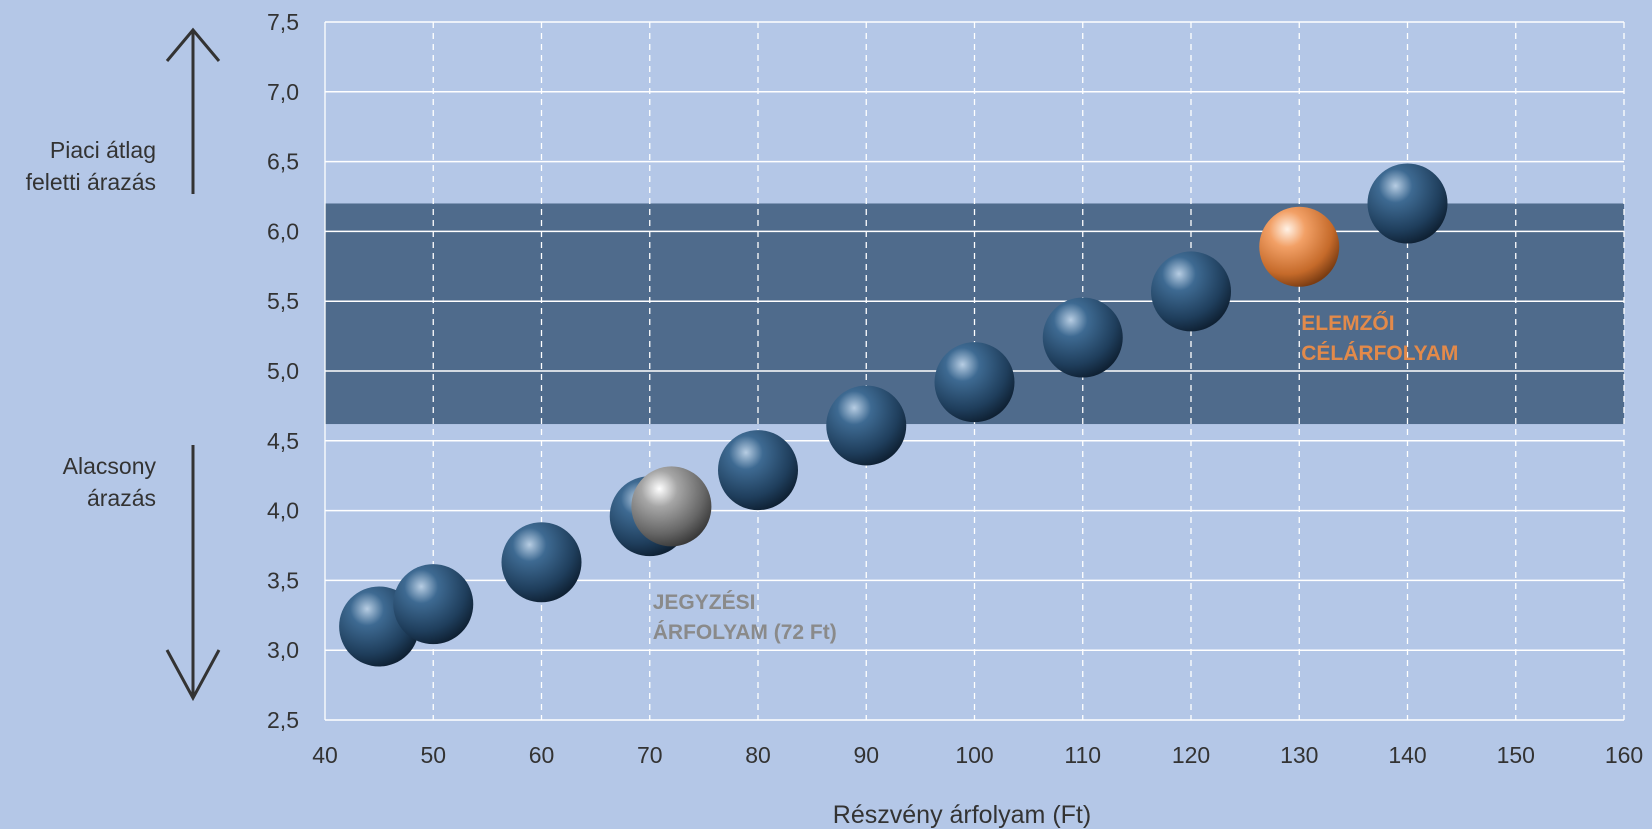 This screenshot has height=829, width=1652. Describe the element at coordinates (542, 755) in the screenshot. I see `x-tick-label: 60` at that location.